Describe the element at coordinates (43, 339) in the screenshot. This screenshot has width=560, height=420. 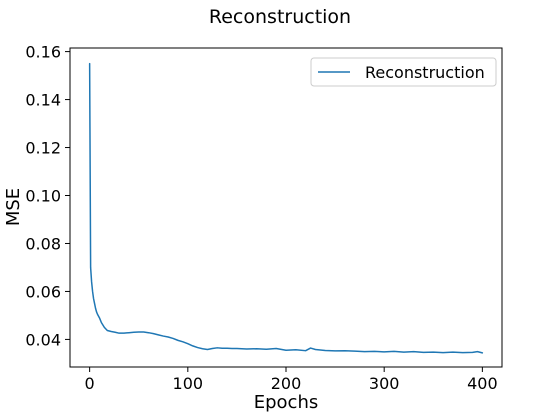
I see `y-tick-label: 0.04` at that location.